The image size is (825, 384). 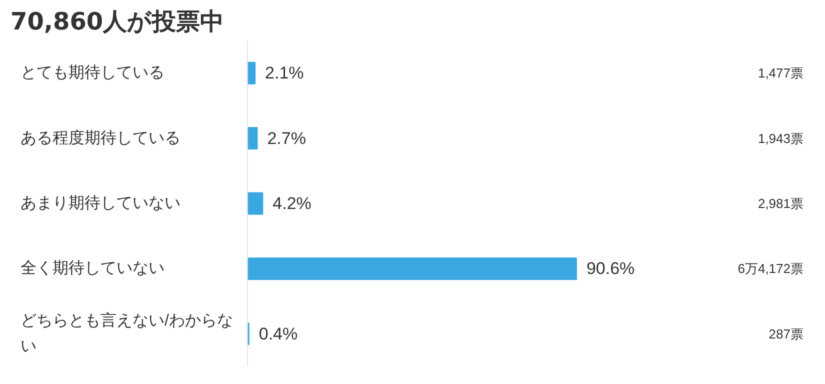 What do you see at coordinates (781, 203) in the screenshot?
I see `text: 2,981票` at bounding box center [781, 203].